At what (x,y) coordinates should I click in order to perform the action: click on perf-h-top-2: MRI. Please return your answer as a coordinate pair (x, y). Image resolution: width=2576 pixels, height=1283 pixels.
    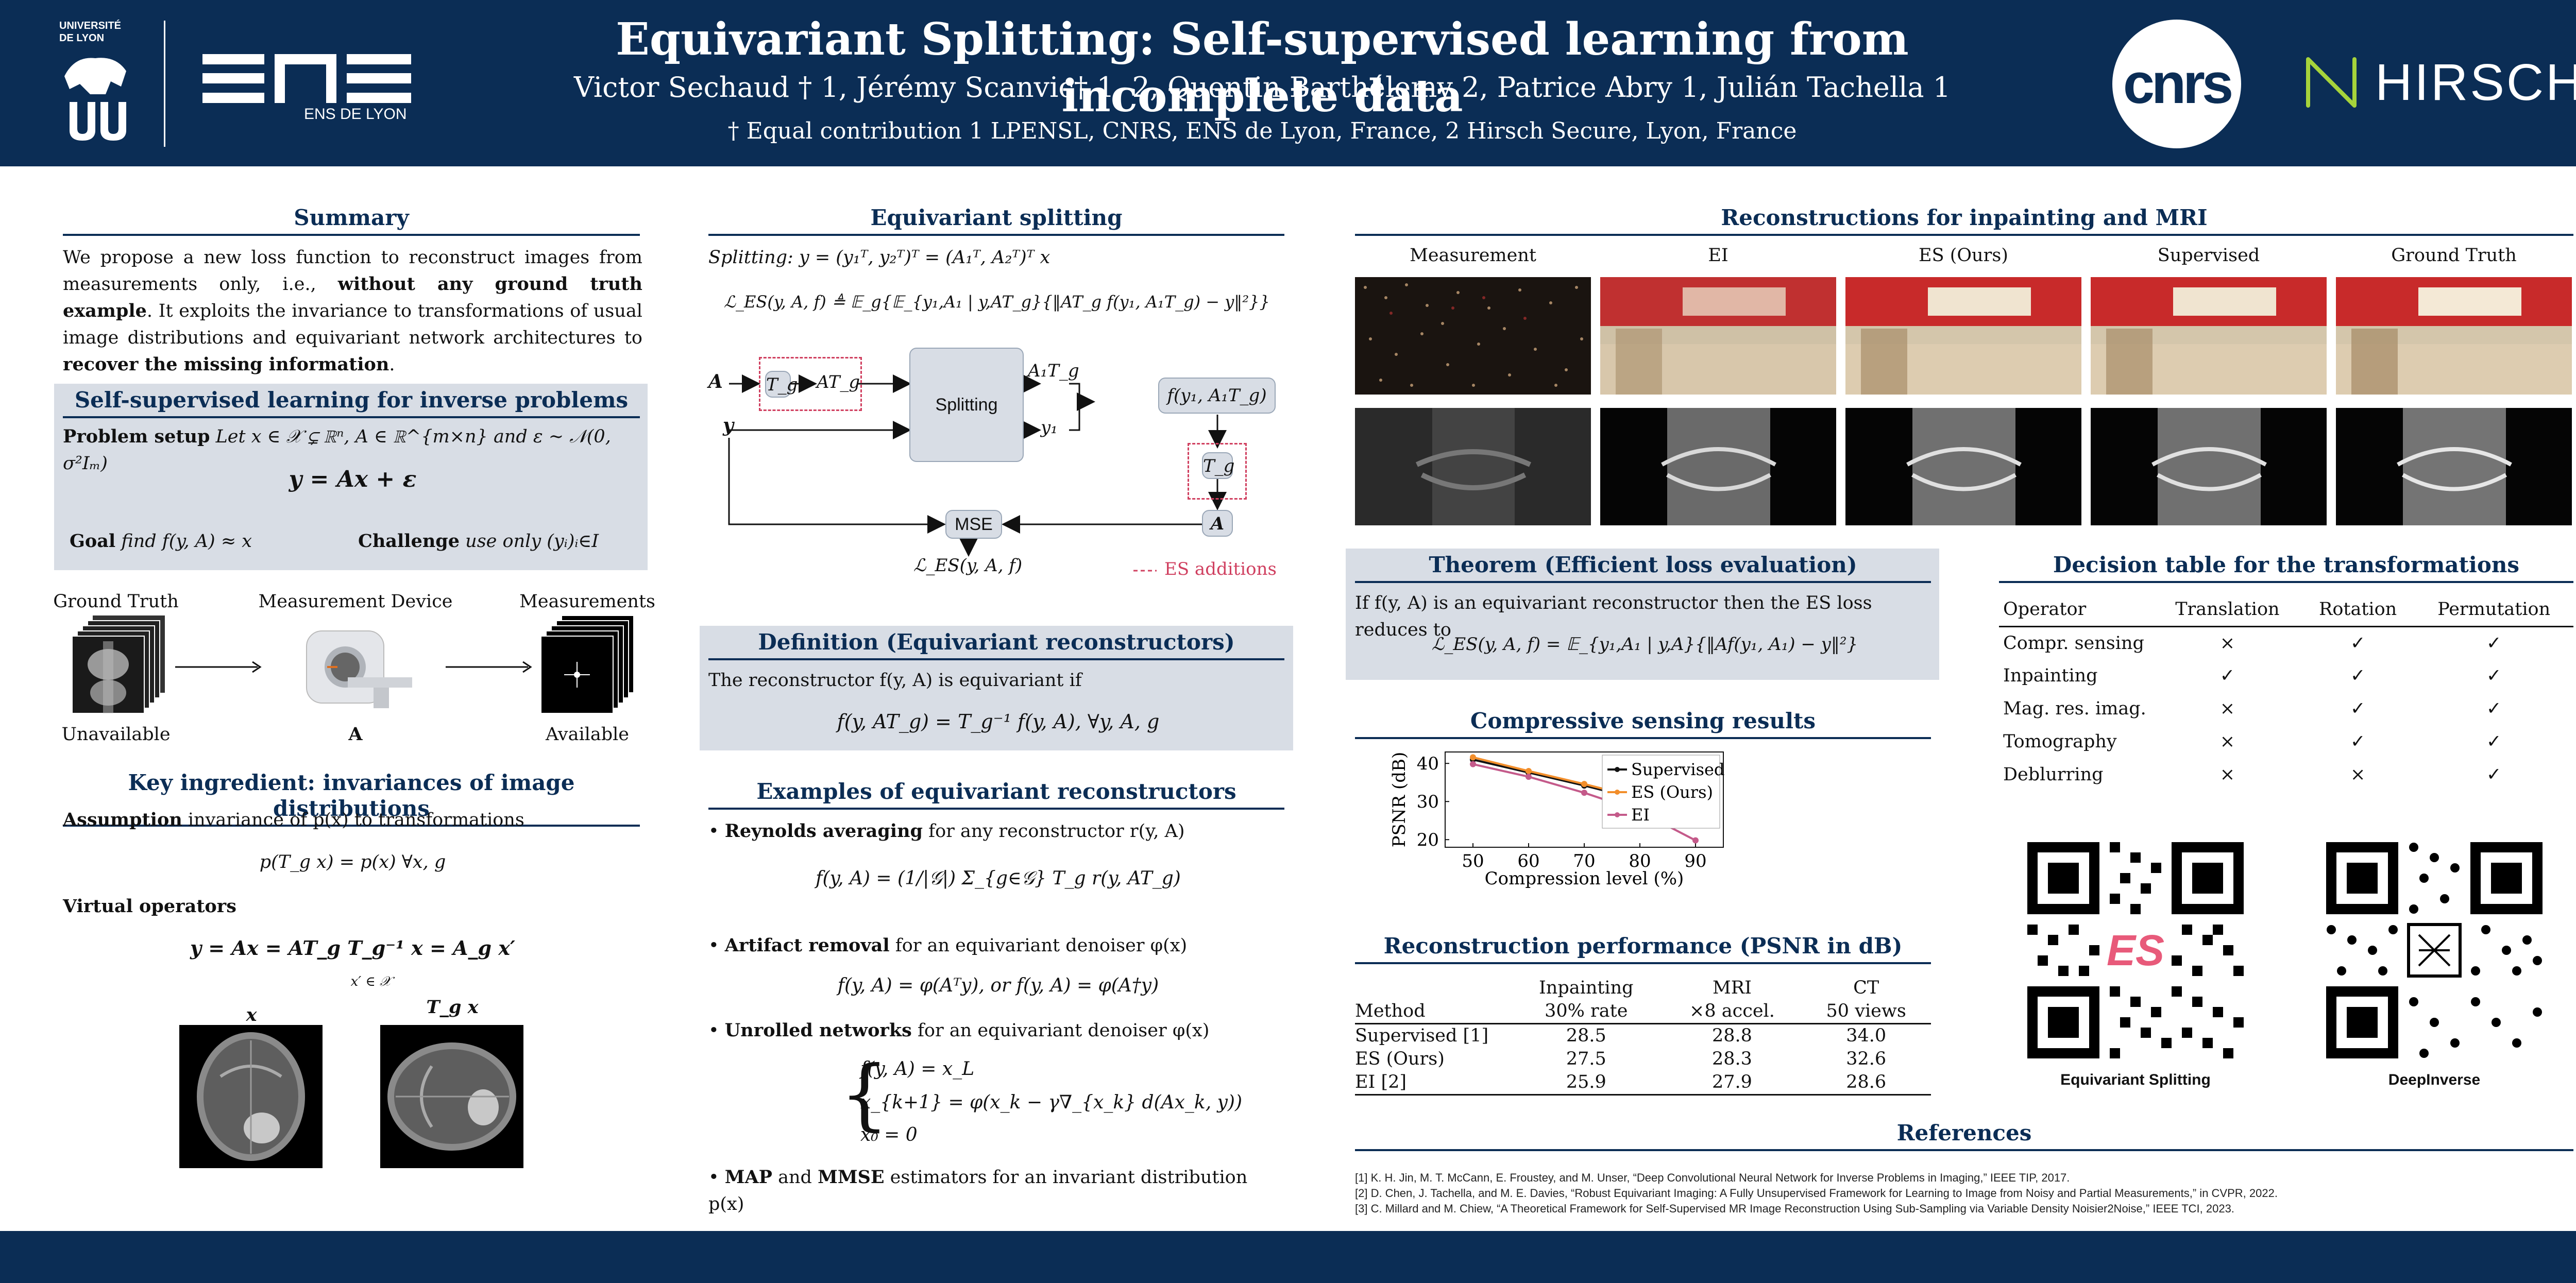
    Looking at the image, I should click on (1732, 988).